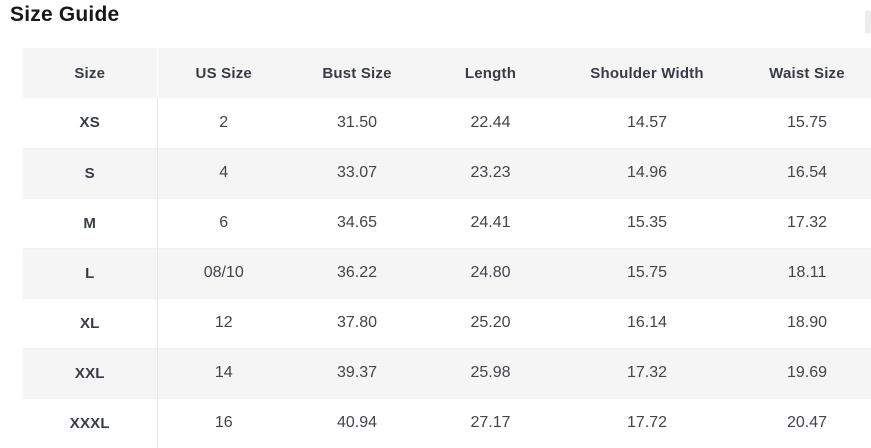 This screenshot has width=871, height=448. Describe the element at coordinates (647, 122) in the screenshot. I see `cell-shoulder-width: 14.57` at that location.